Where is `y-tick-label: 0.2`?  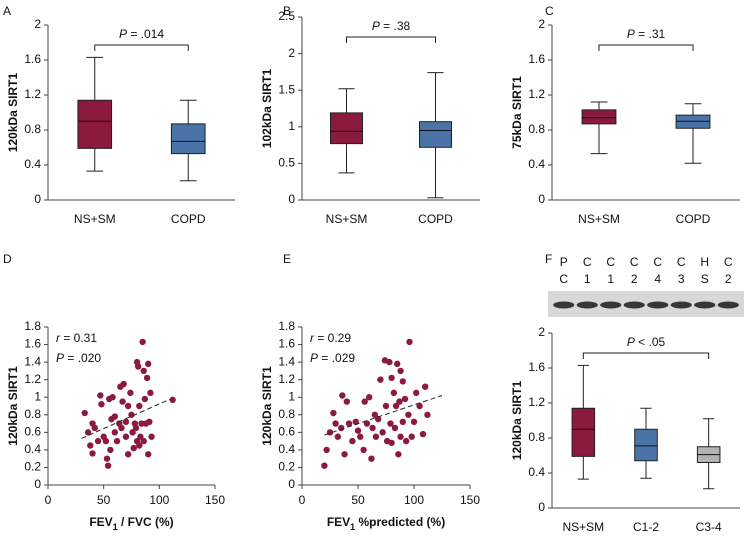
y-tick-label: 0.2 is located at coordinates (32, 467).